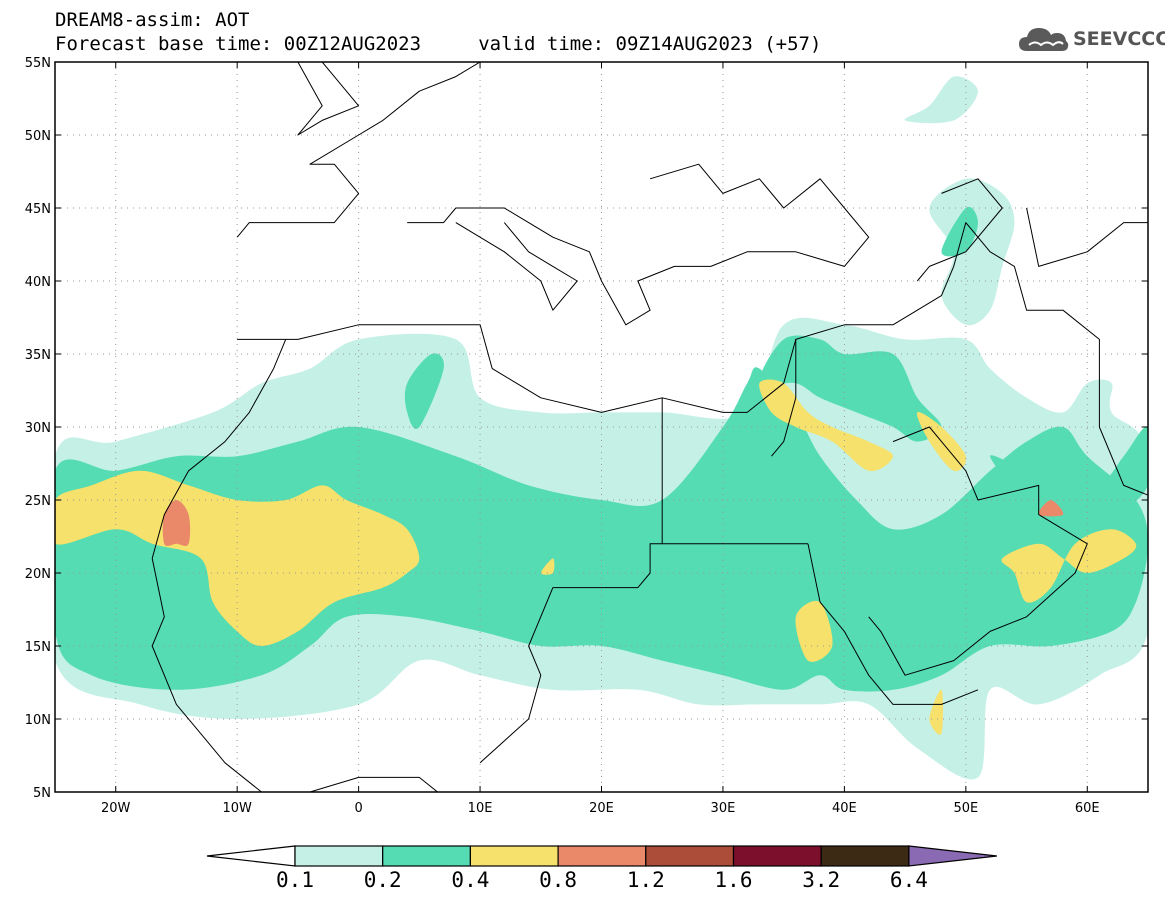 This screenshot has height=905, width=1165. What do you see at coordinates (38, 209) in the screenshot?
I see `y-tick-label: 45N` at bounding box center [38, 209].